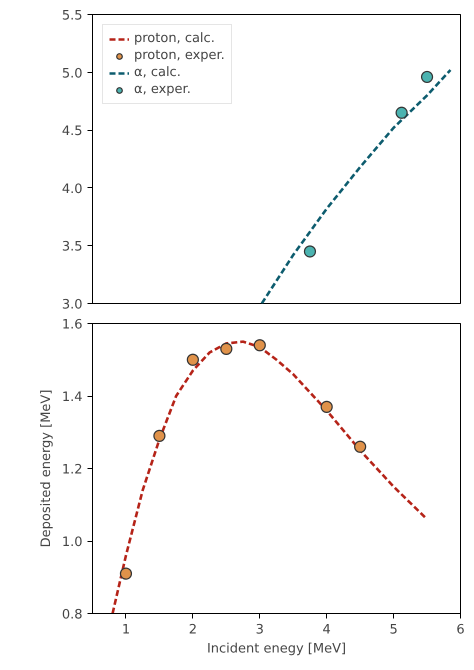  I want to click on y-tick-label: 5.0, so click(72, 74).